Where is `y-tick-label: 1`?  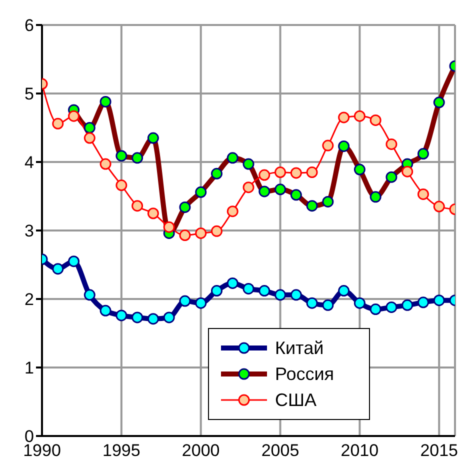
y-tick-label: 1 is located at coordinates (29, 368).